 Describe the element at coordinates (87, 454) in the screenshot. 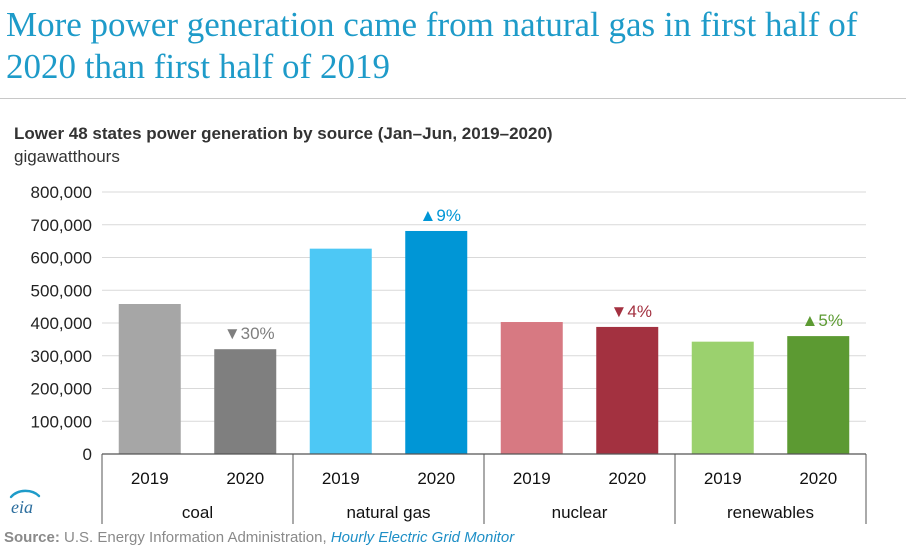

I see `y-tick-label: 0` at that location.